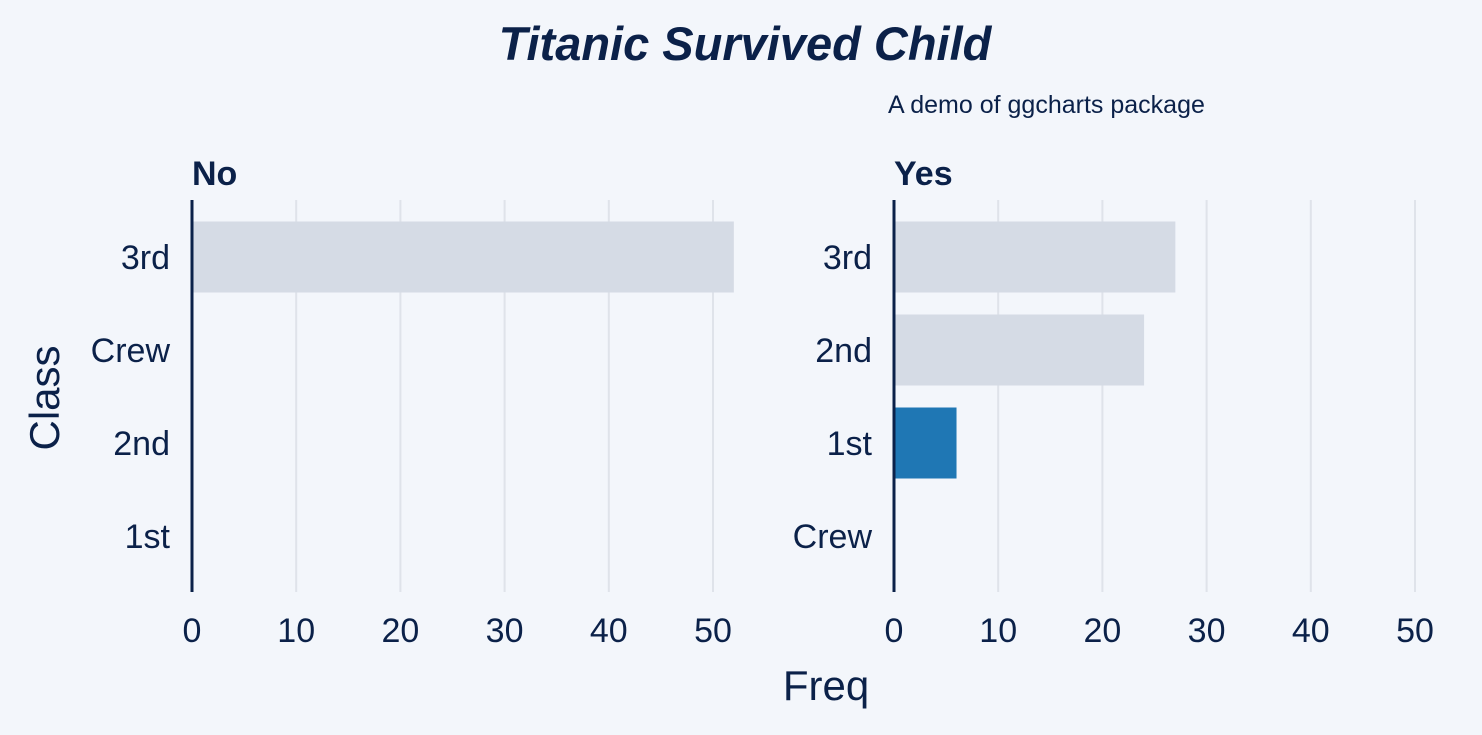 Image resolution: width=1482 pixels, height=735 pixels. Describe the element at coordinates (44, 397) in the screenshot. I see `y-axis-title: Class` at that location.